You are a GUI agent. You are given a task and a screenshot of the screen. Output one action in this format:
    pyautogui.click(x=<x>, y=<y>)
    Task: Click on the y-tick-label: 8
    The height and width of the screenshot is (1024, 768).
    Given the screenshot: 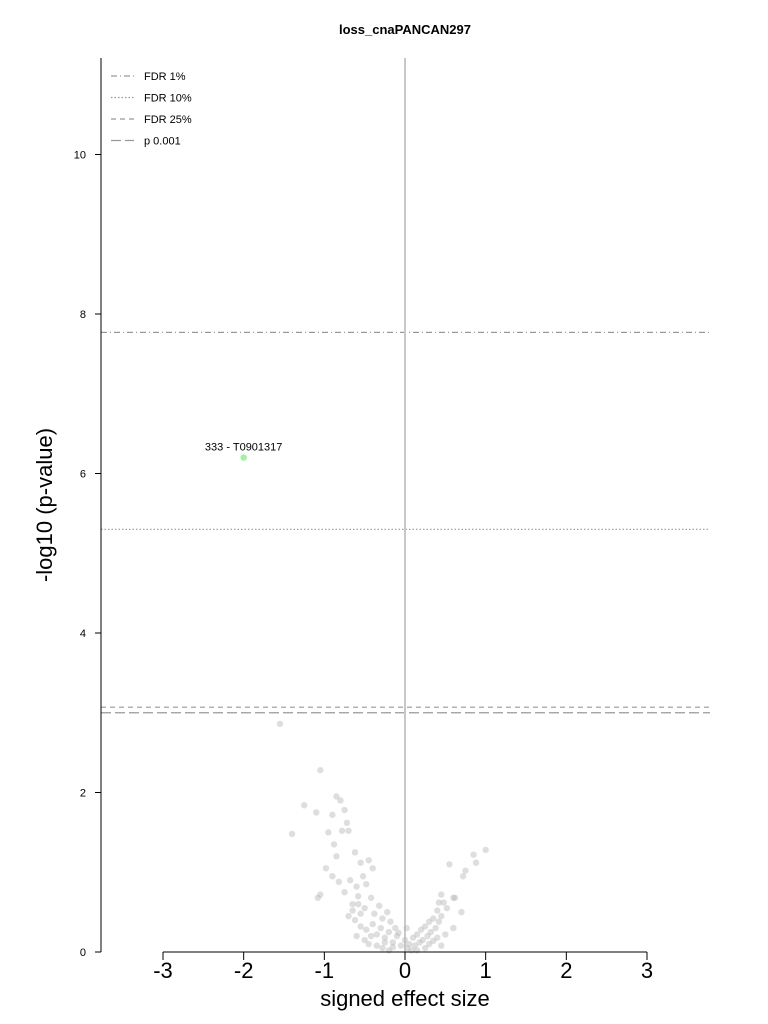 What is the action you would take?
    pyautogui.click(x=83, y=315)
    